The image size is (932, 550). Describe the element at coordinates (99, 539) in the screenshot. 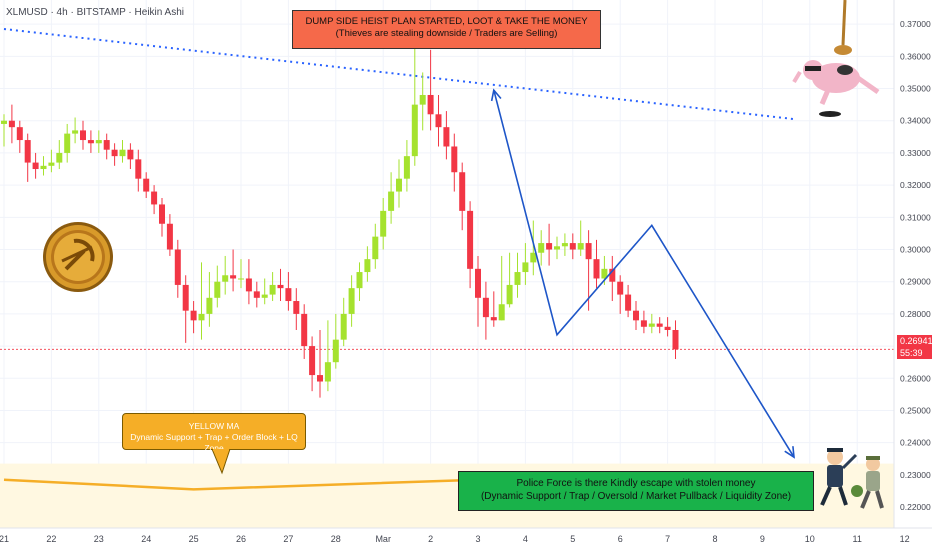

I see `time-tick-label: 23` at that location.